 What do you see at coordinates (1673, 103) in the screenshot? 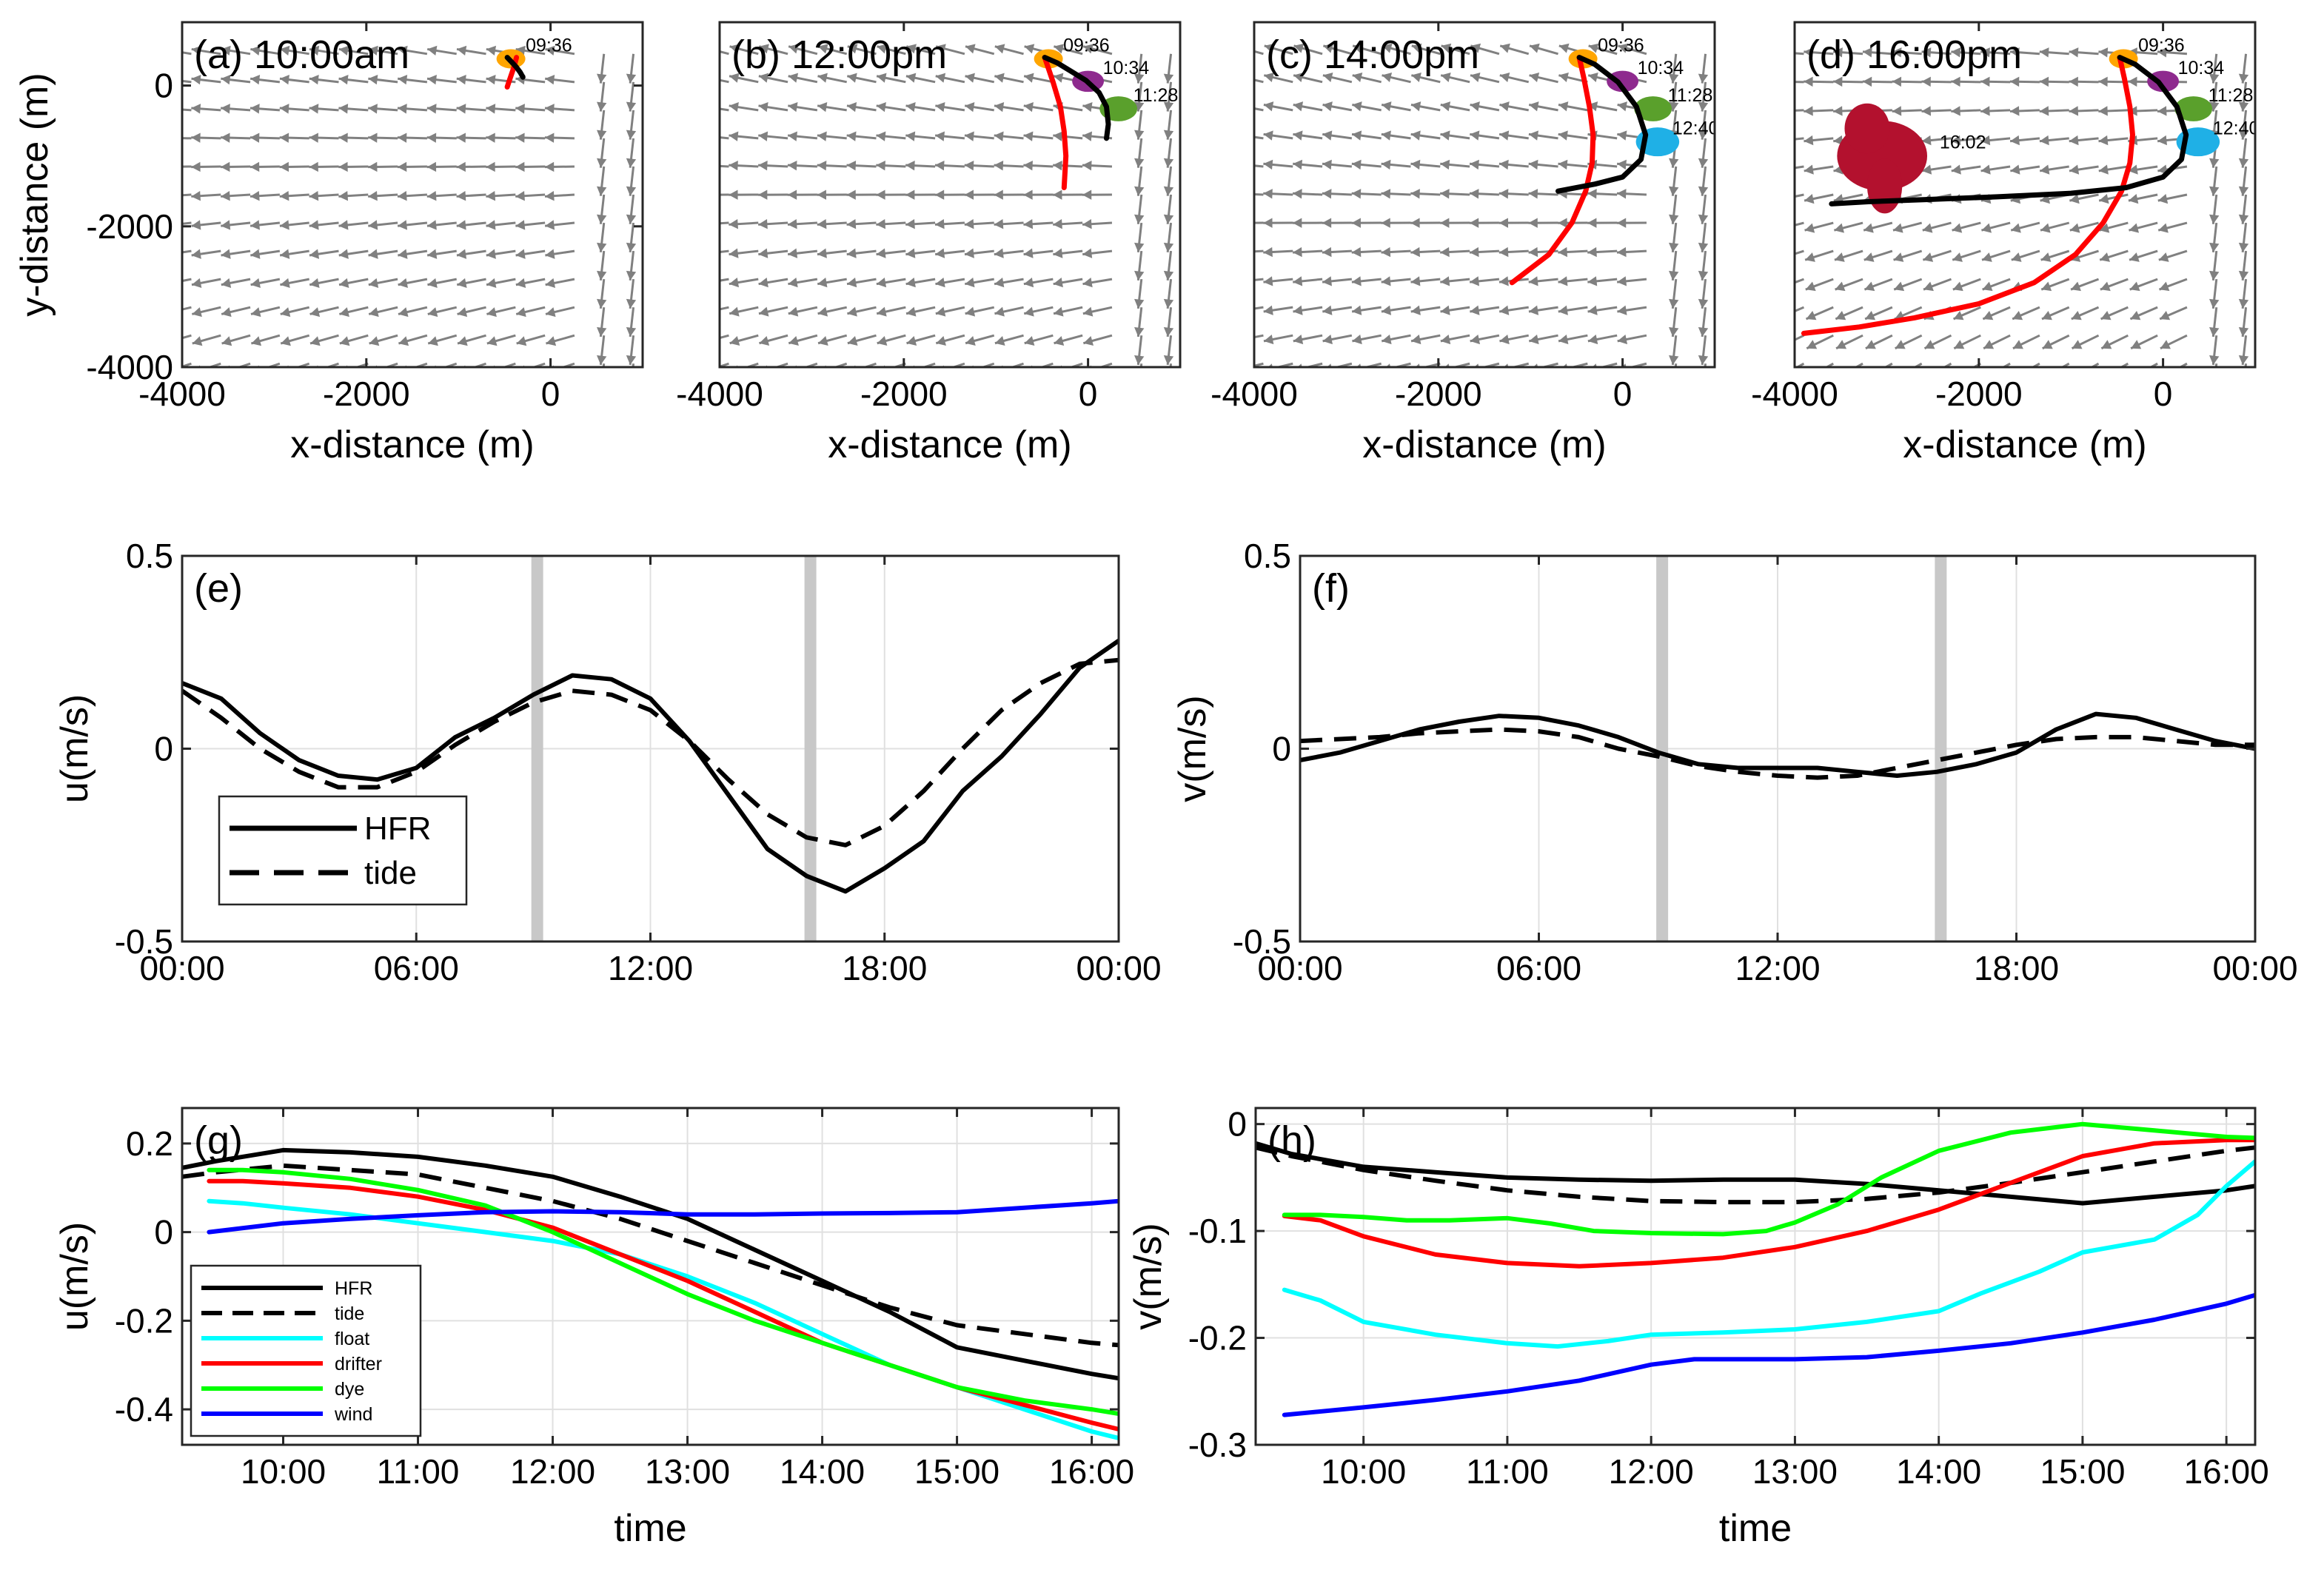
I see `patch-1128: 11:28` at bounding box center [1673, 103].